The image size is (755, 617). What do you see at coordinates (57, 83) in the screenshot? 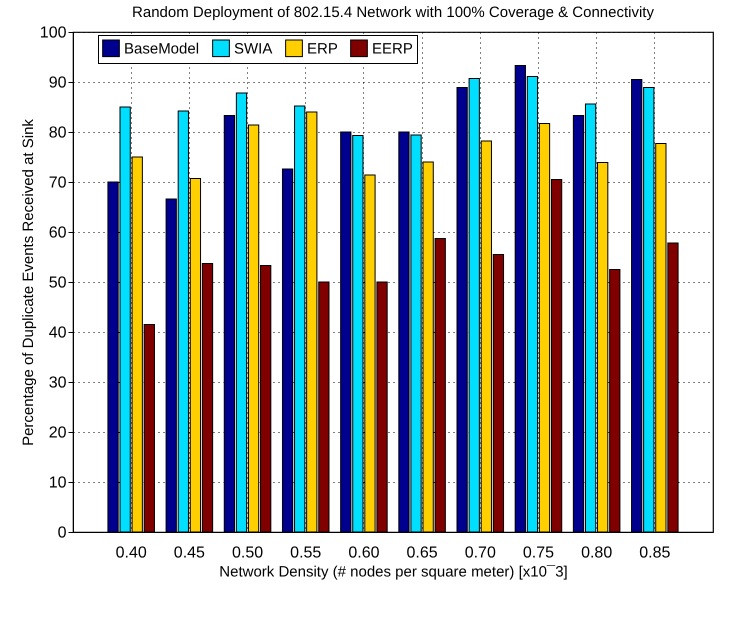
I see `y-tick-label: 90` at bounding box center [57, 83].